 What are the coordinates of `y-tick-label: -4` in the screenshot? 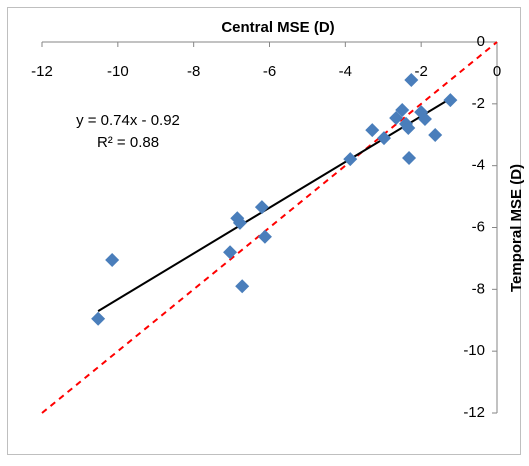 It's located at (478, 165).